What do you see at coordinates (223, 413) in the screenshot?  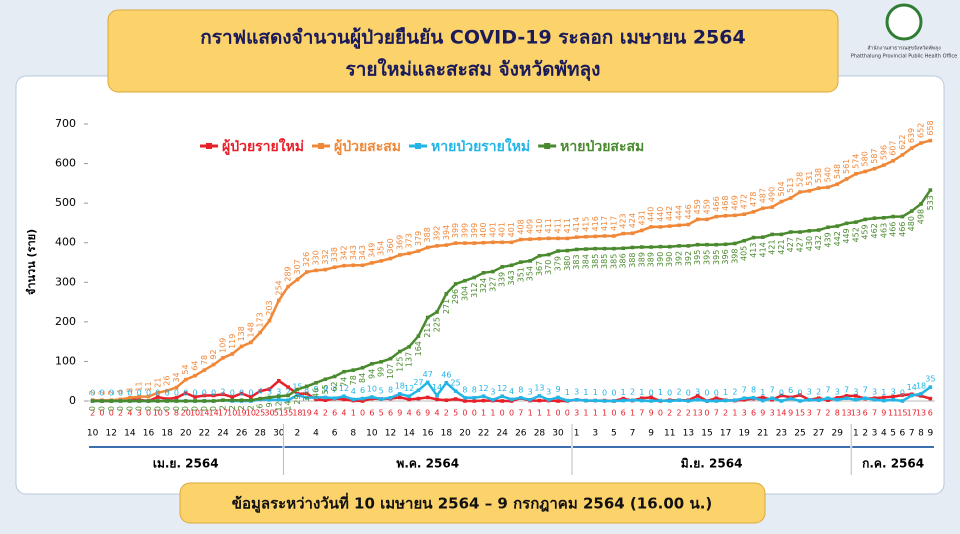 I see `value-label: 17` at bounding box center [223, 413].